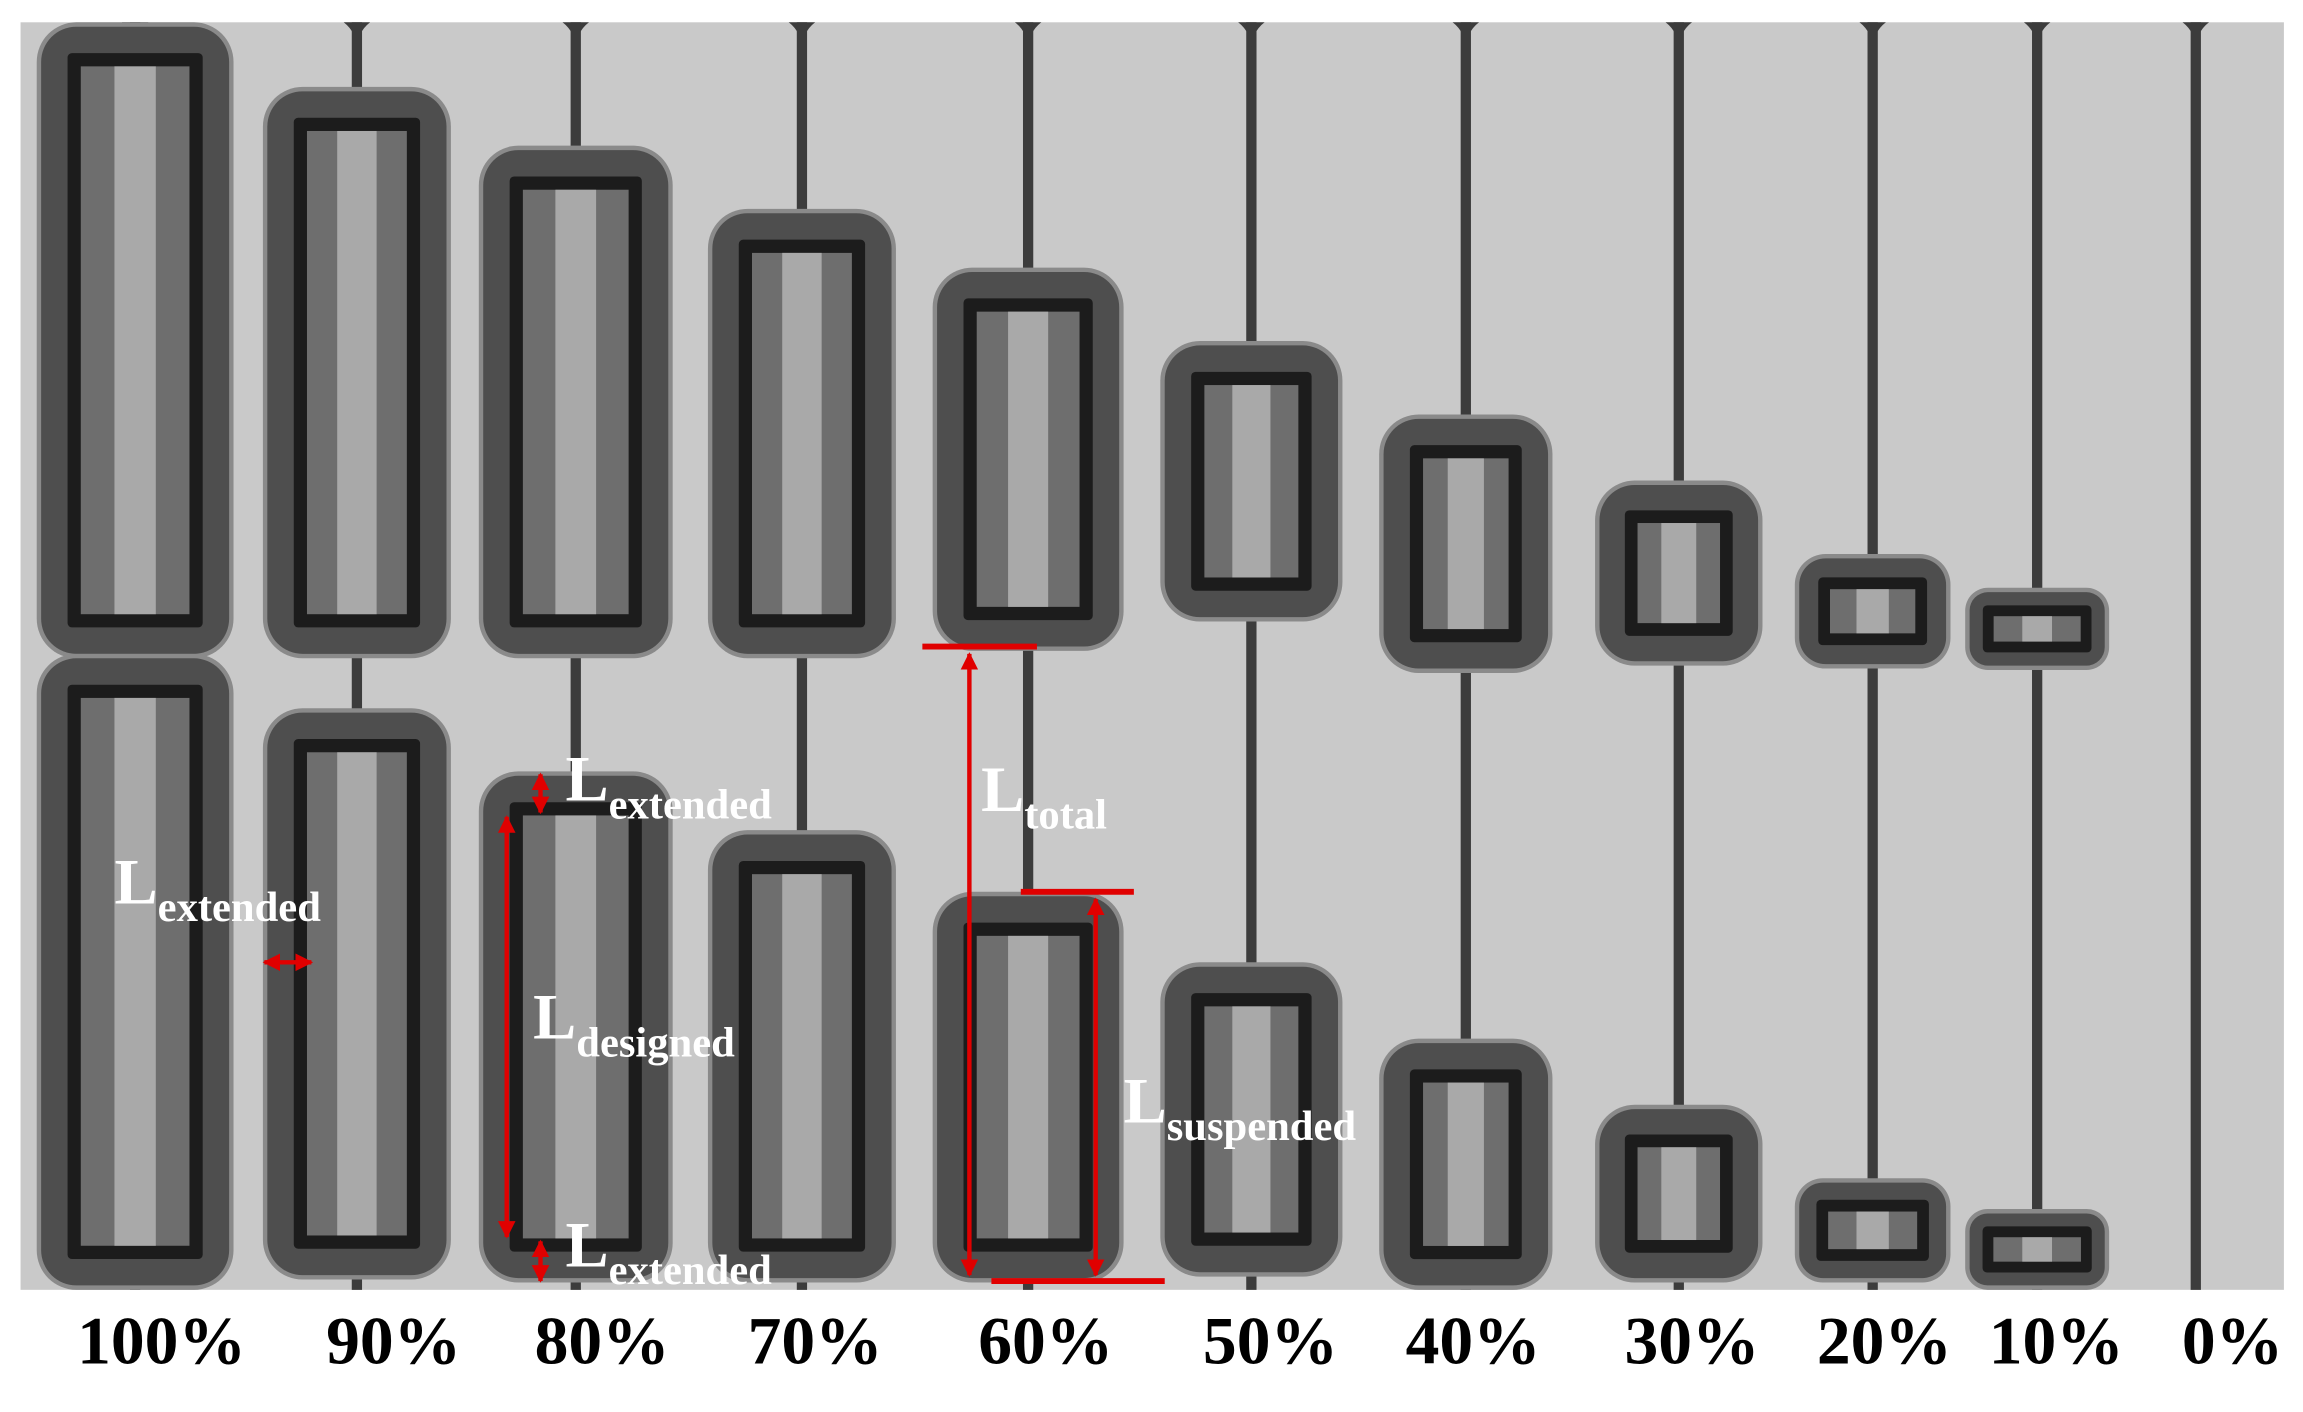  What do you see at coordinates (1884, 1340) in the screenshot?
I see `column-label: 20%` at bounding box center [1884, 1340].